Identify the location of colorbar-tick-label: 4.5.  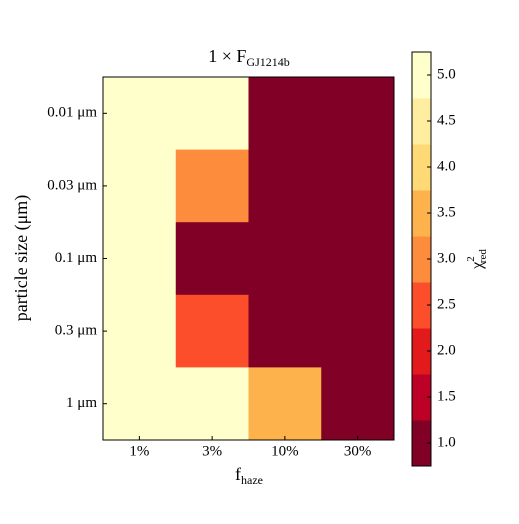
(446, 120).